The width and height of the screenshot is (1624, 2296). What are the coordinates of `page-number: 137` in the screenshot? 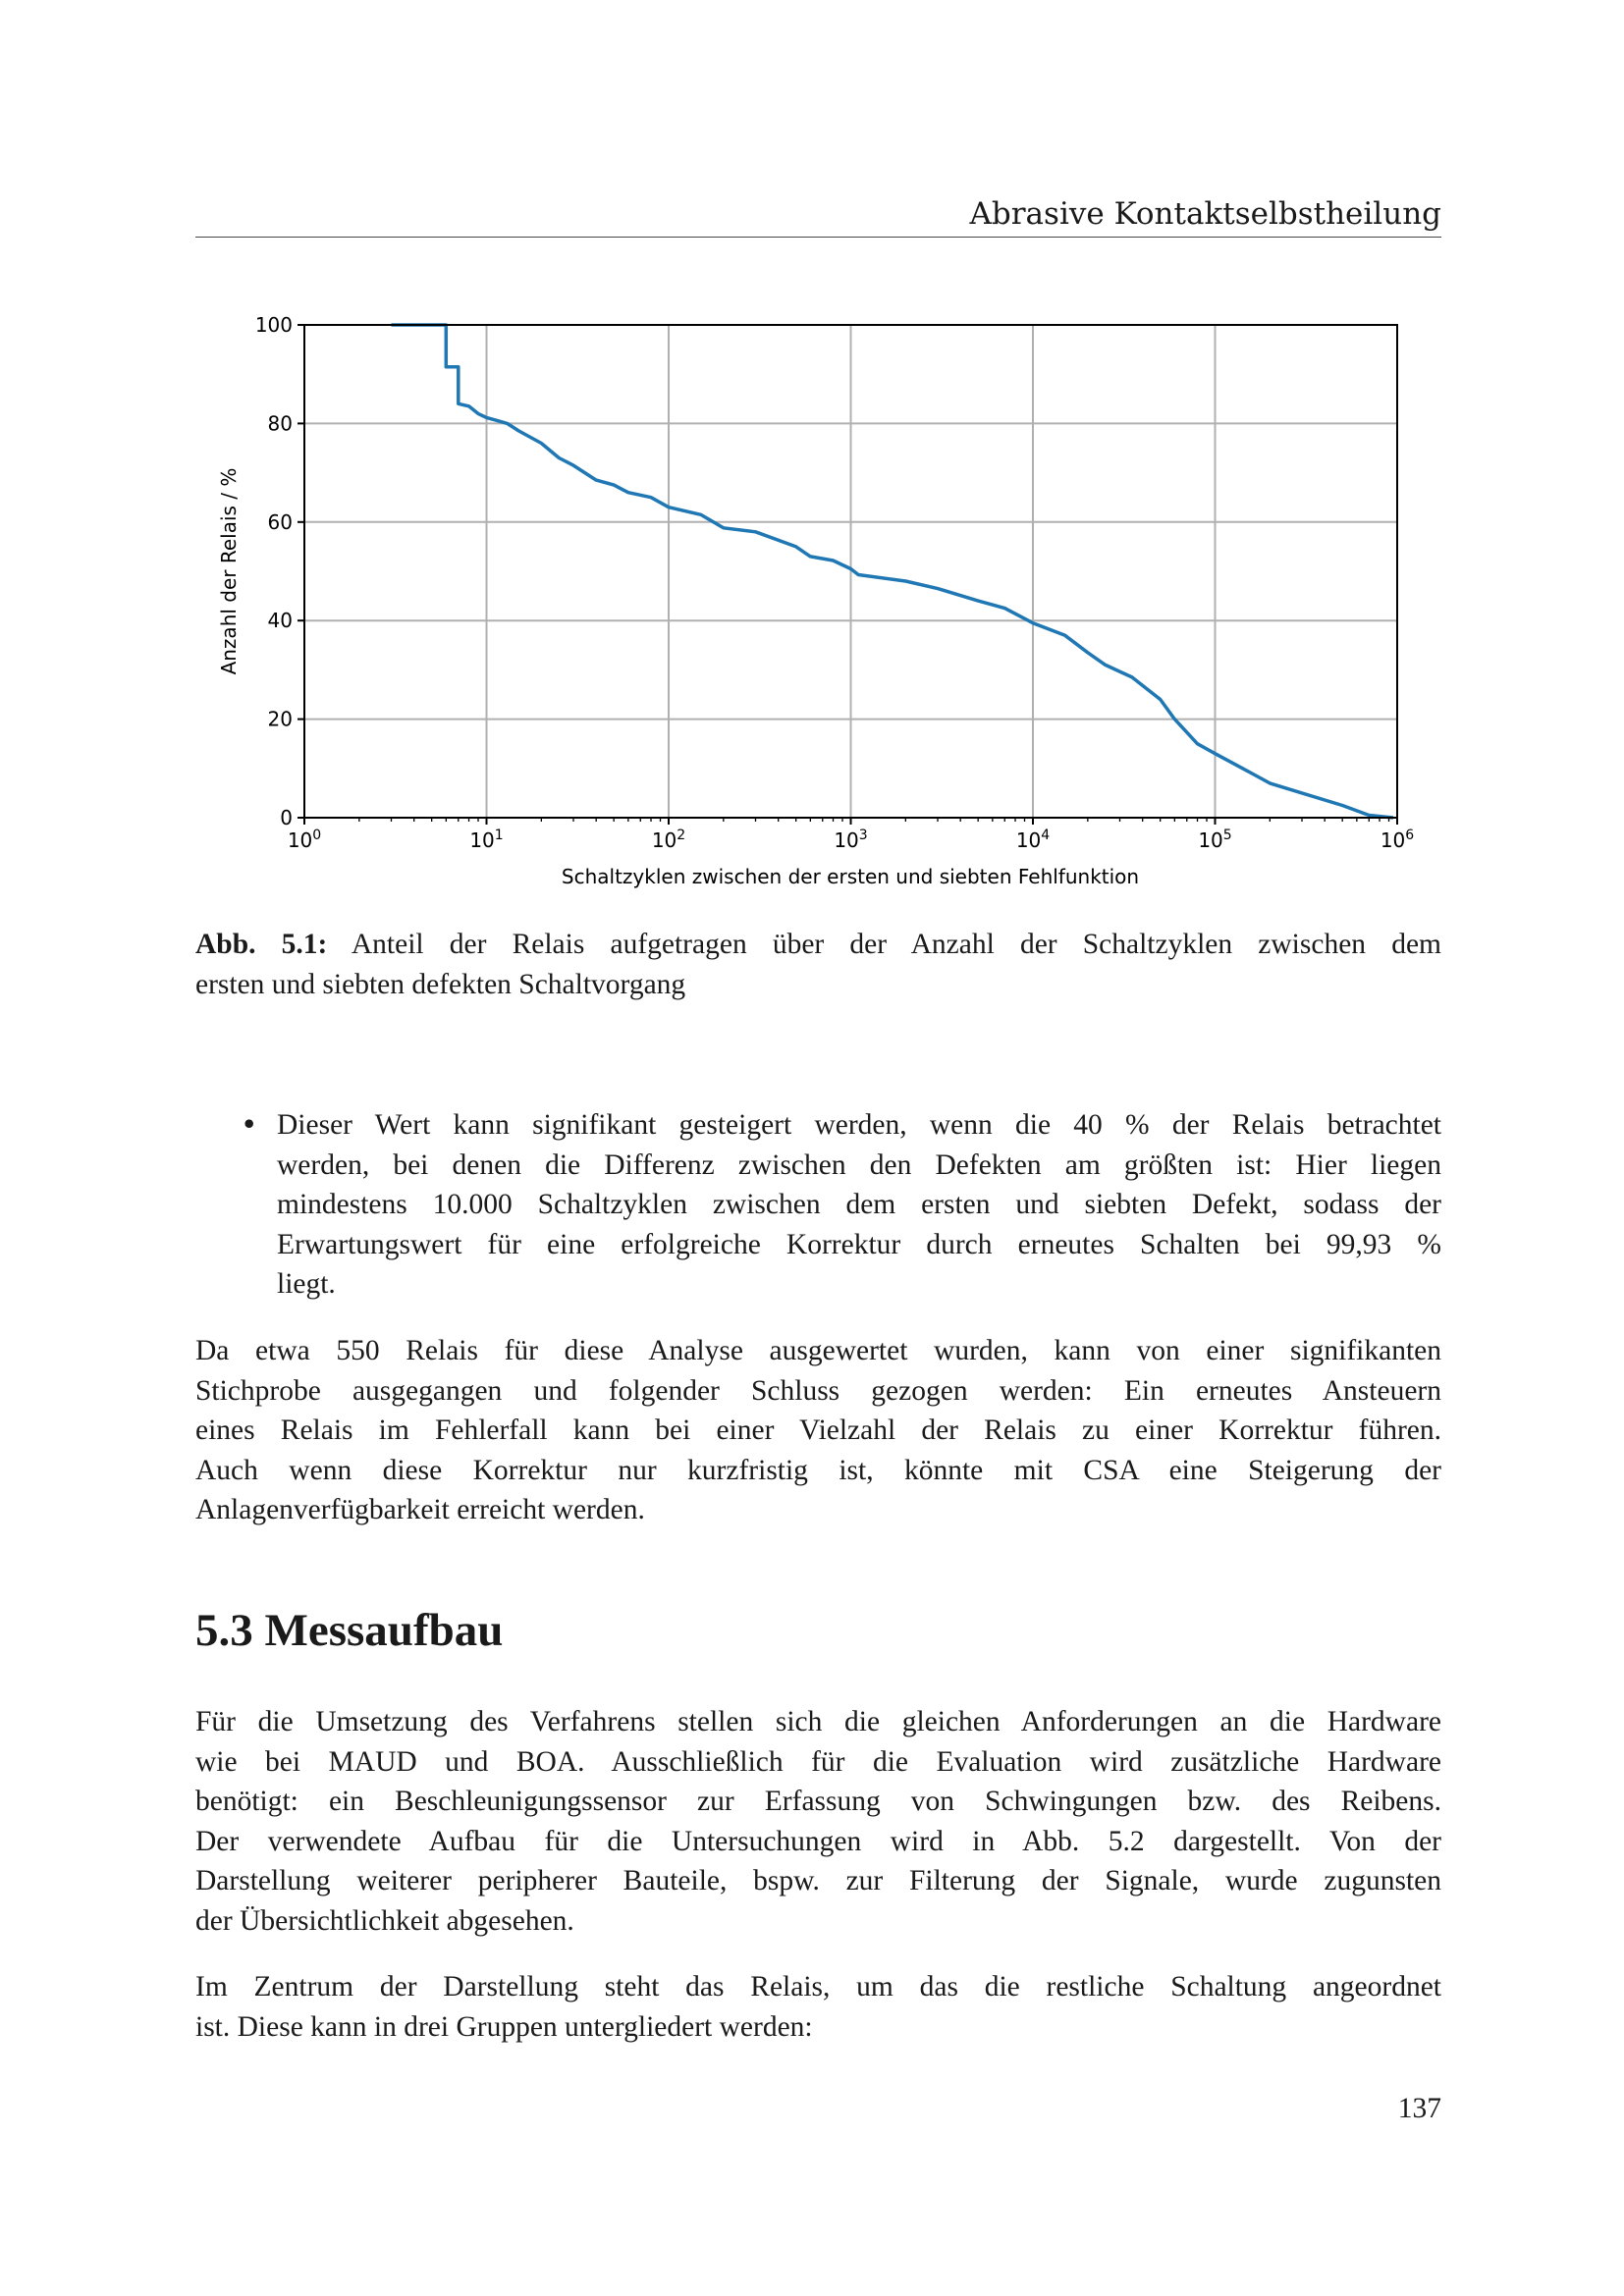 It's located at (1419, 2108).